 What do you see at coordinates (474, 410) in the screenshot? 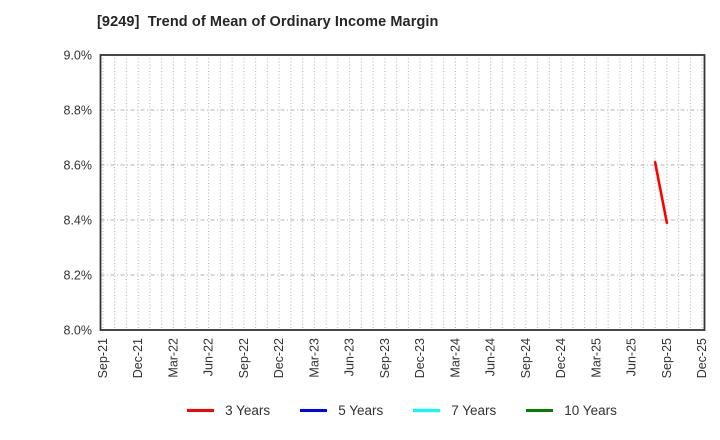
I see `legend-label: 7 Years` at bounding box center [474, 410].